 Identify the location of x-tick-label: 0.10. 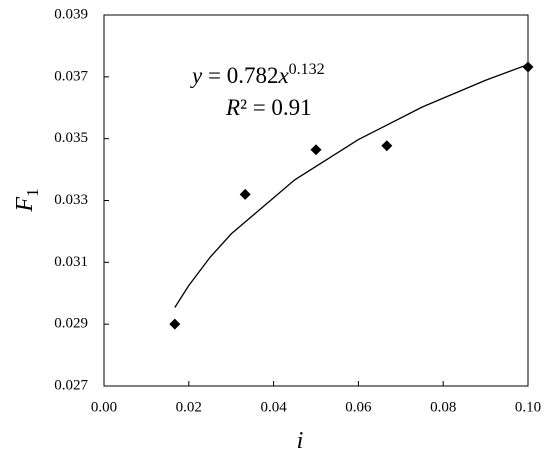
(528, 407).